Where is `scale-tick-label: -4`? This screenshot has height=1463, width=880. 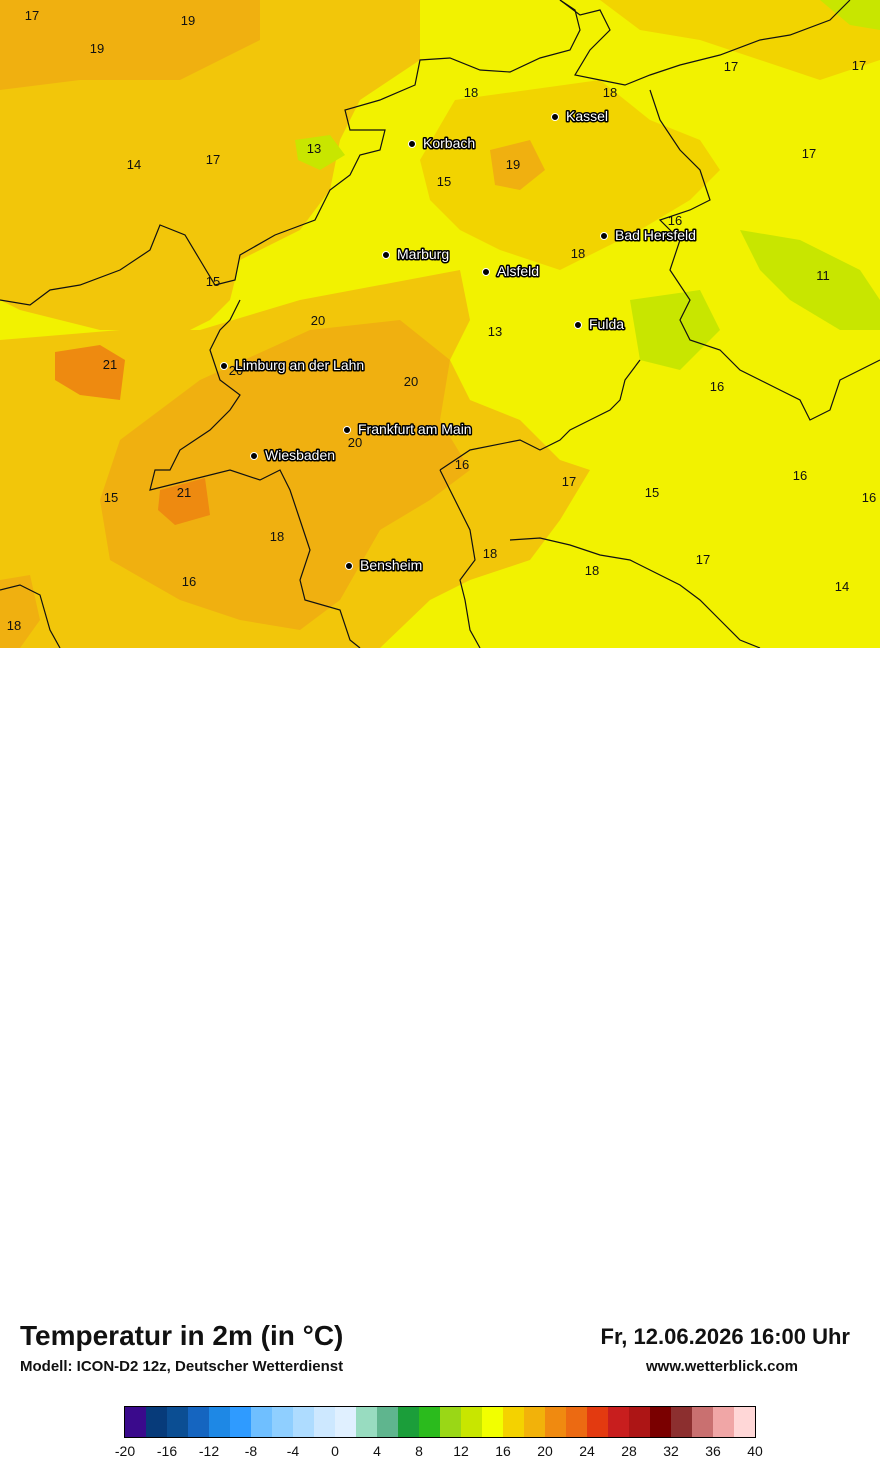 scale-tick-label: -4 is located at coordinates (293, 1451).